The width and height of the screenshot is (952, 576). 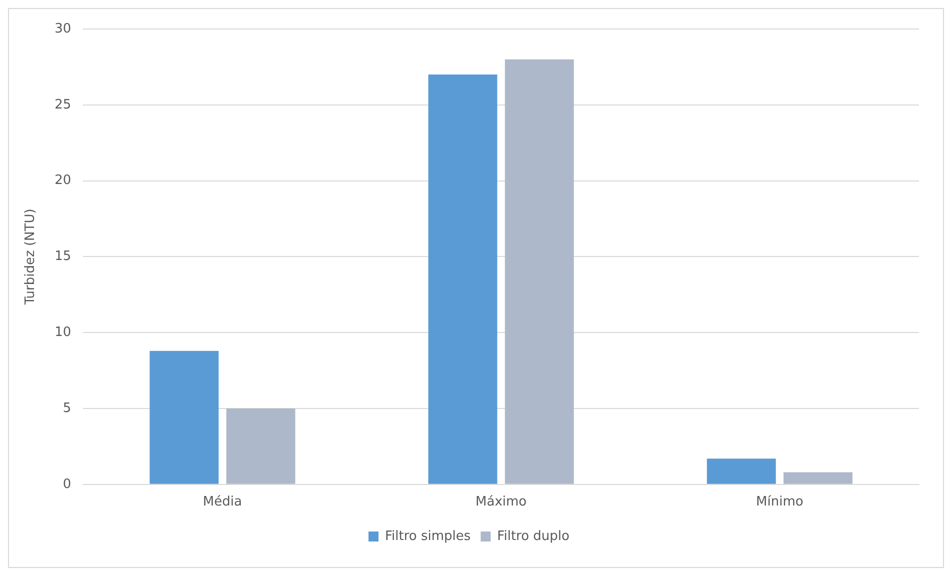 I want to click on y-tick-label: 5, so click(x=67, y=408).